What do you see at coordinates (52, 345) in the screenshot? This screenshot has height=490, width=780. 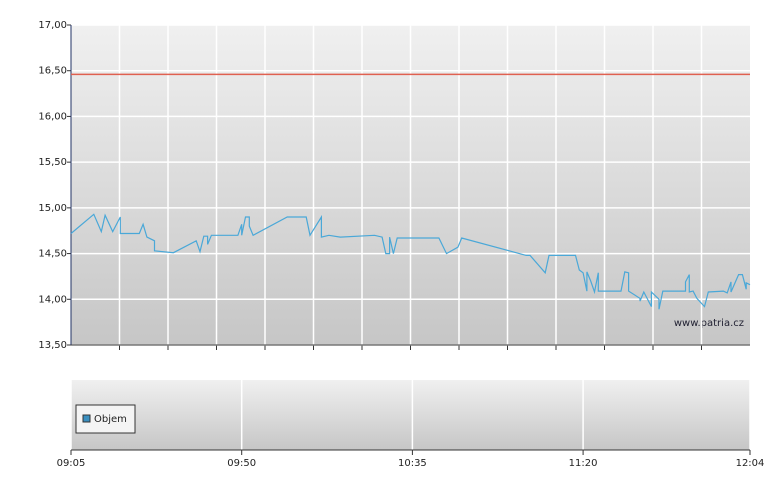 I see `y-tick-label: 13,50` at bounding box center [52, 345].